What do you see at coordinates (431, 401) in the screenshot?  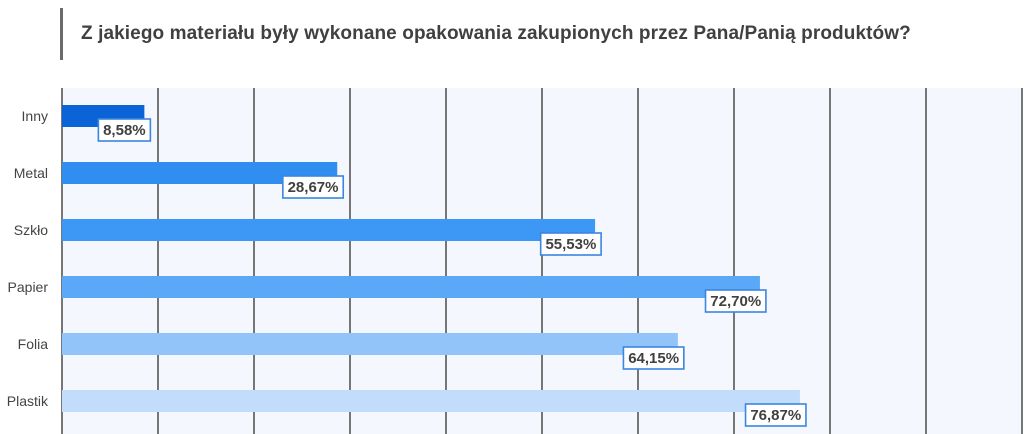 I see `bar-plastik` at bounding box center [431, 401].